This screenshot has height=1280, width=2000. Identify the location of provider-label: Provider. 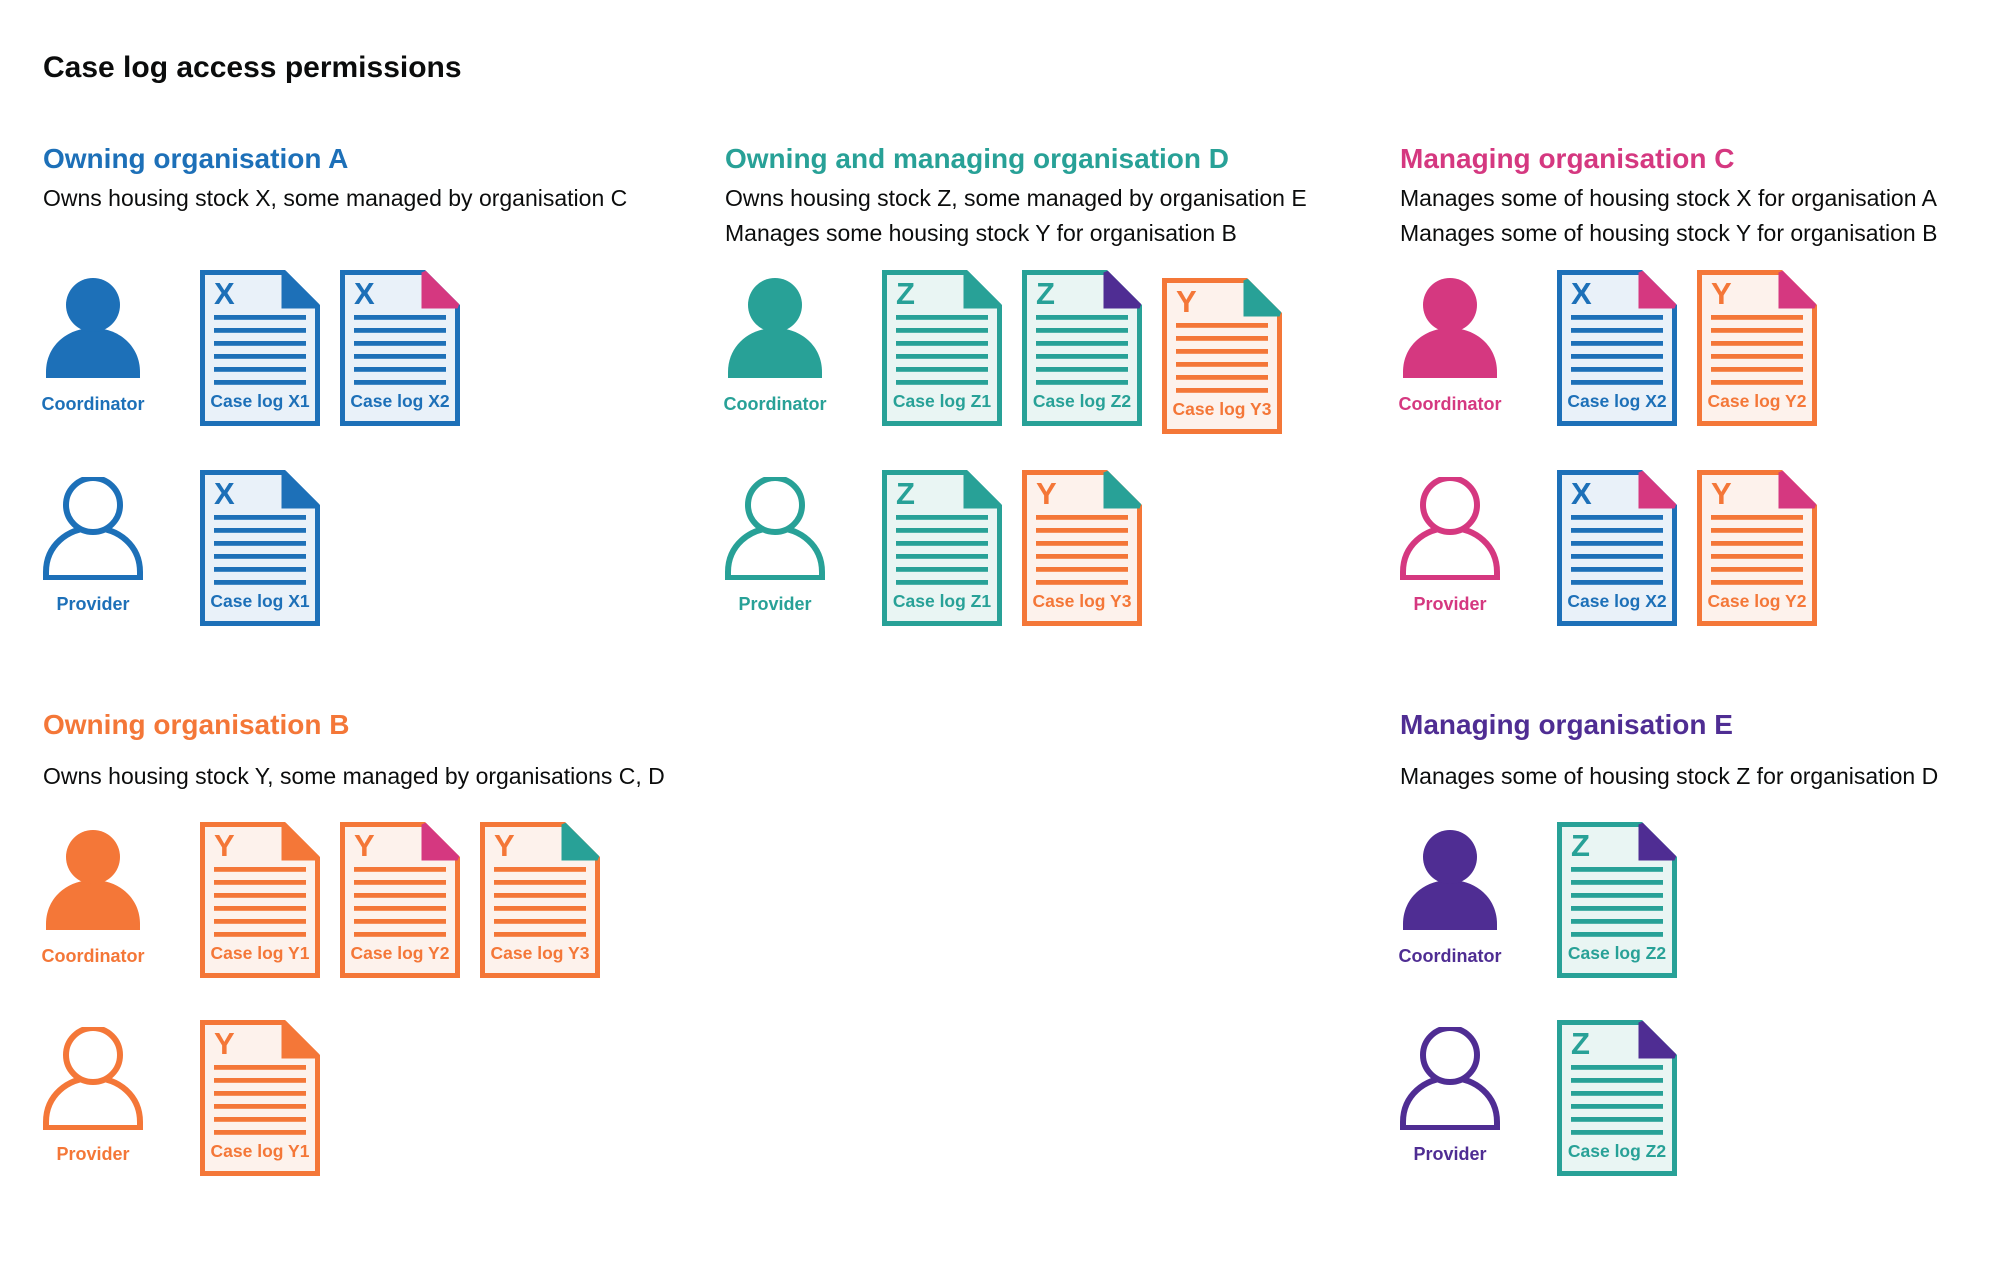
(1450, 1154).